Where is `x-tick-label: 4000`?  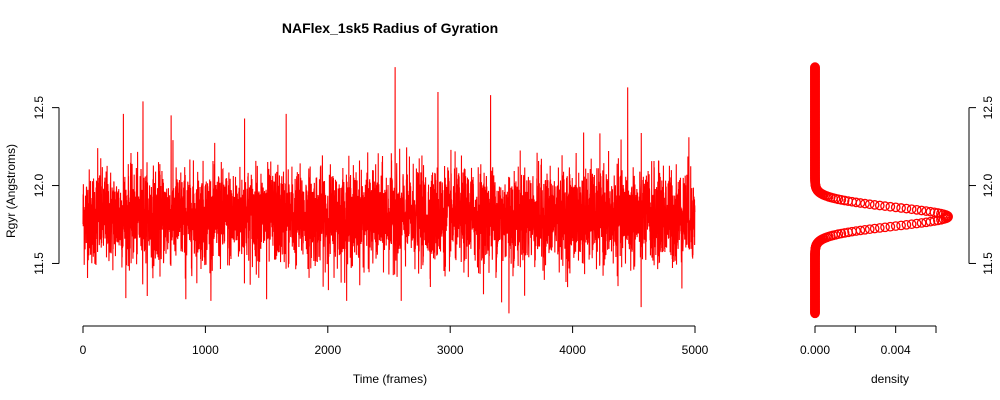 x-tick-label: 4000 is located at coordinates (572, 350).